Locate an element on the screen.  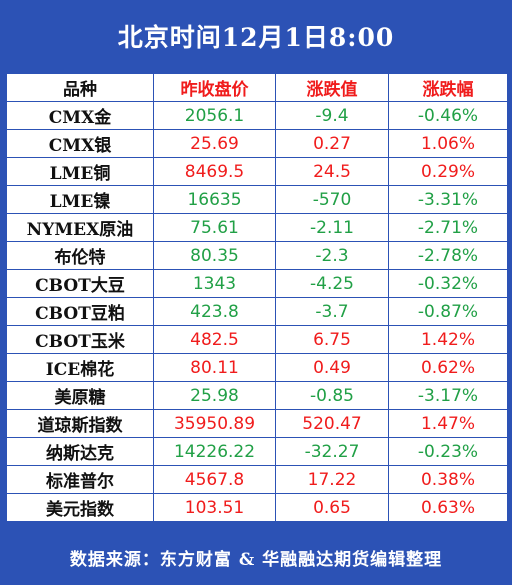
change-pct-cell: -0.32% is located at coordinates (448, 283).